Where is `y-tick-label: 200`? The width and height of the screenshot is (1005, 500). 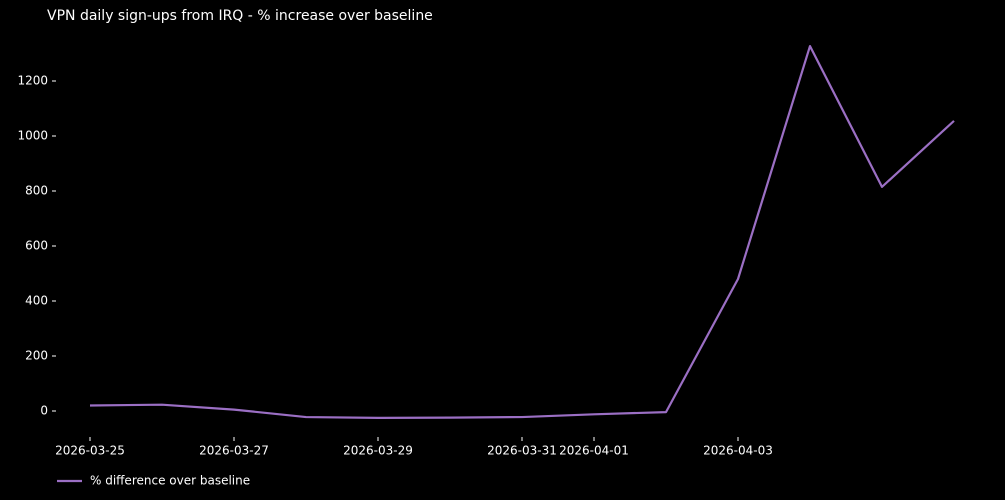 y-tick-label: 200 is located at coordinates (36, 356).